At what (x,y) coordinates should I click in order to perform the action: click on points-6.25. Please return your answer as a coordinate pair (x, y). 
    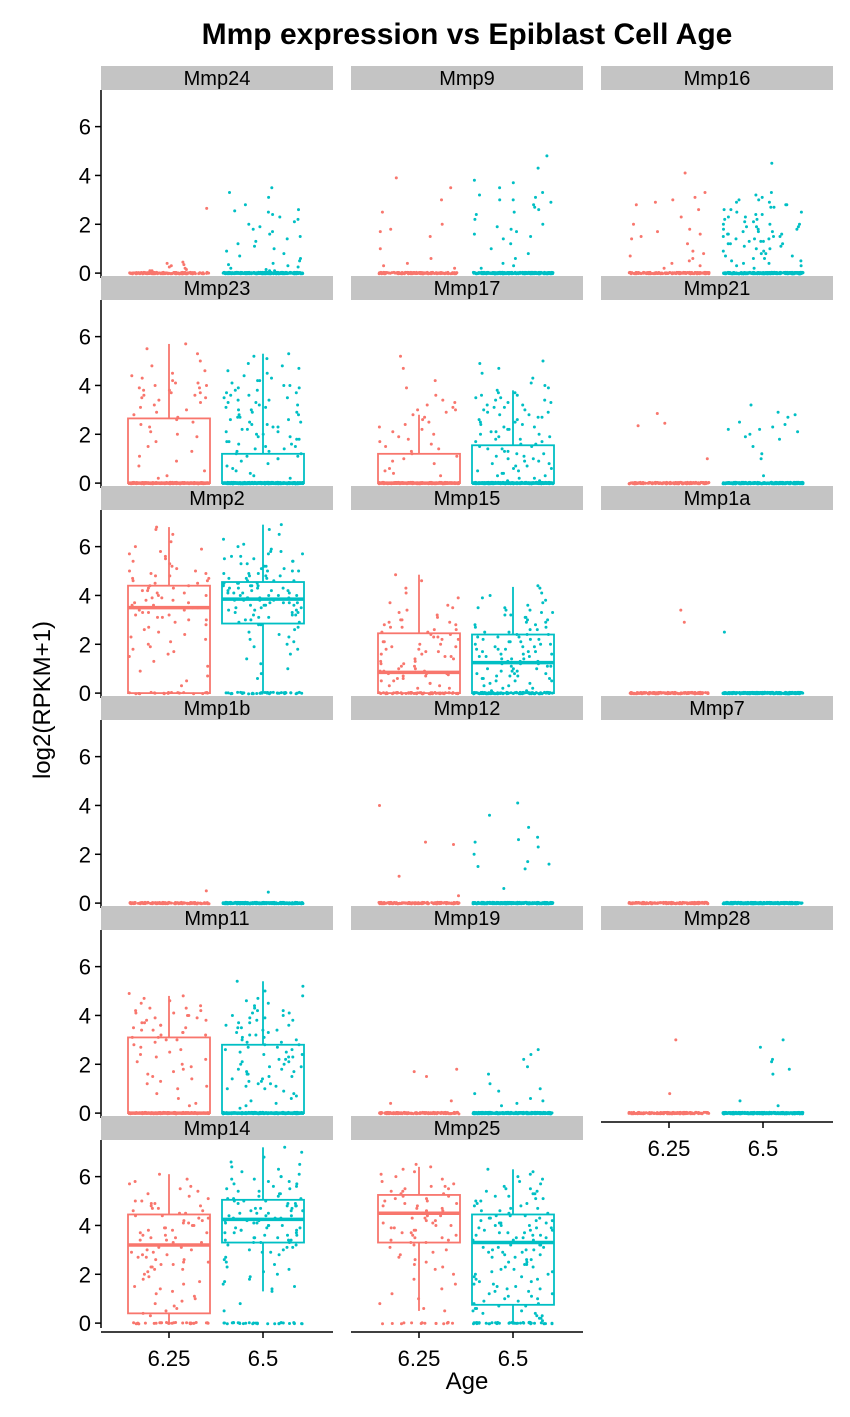
    Looking at the image, I should click on (169, 241).